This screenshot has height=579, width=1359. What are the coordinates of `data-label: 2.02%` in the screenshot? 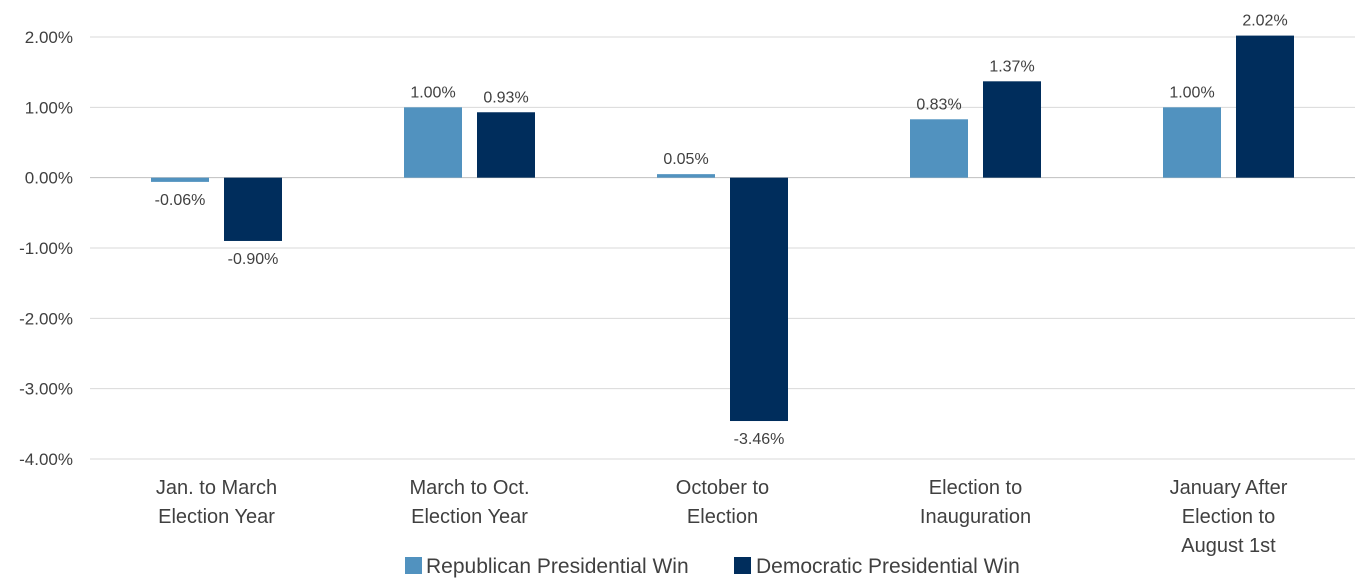 It's located at (1264, 21).